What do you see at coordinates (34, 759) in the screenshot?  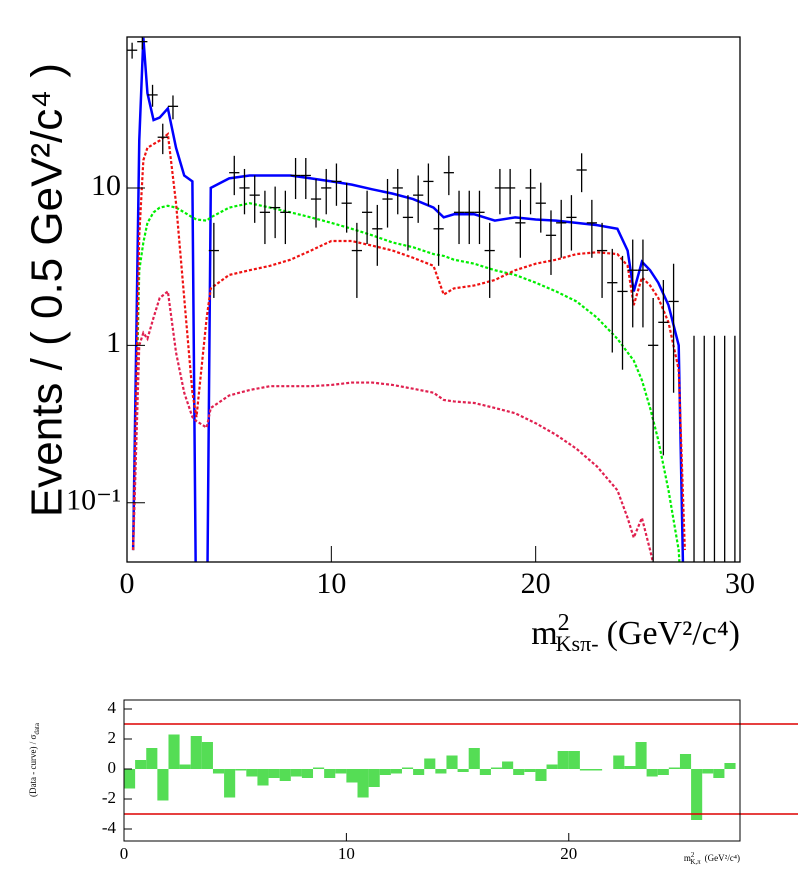 I see `y-axis-label-bottom: (Data - curve) / σdata` at bounding box center [34, 759].